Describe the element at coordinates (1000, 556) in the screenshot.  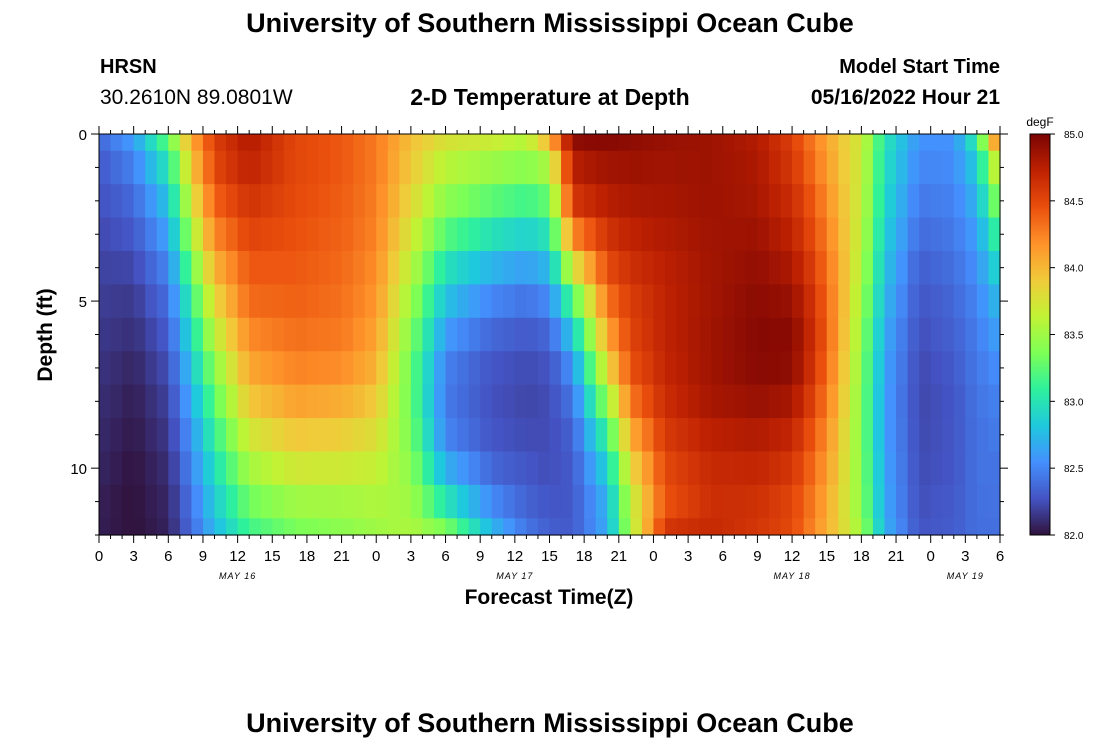
I see `x-tick-label: 6` at that location.